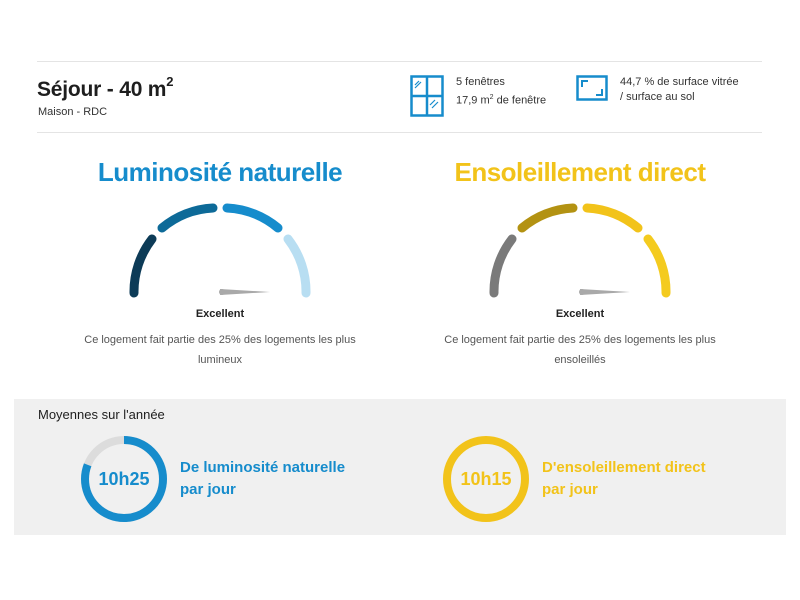 The image size is (800, 600). I want to click on yearly-averages-title: Moyennes sur l'année, so click(101, 414).